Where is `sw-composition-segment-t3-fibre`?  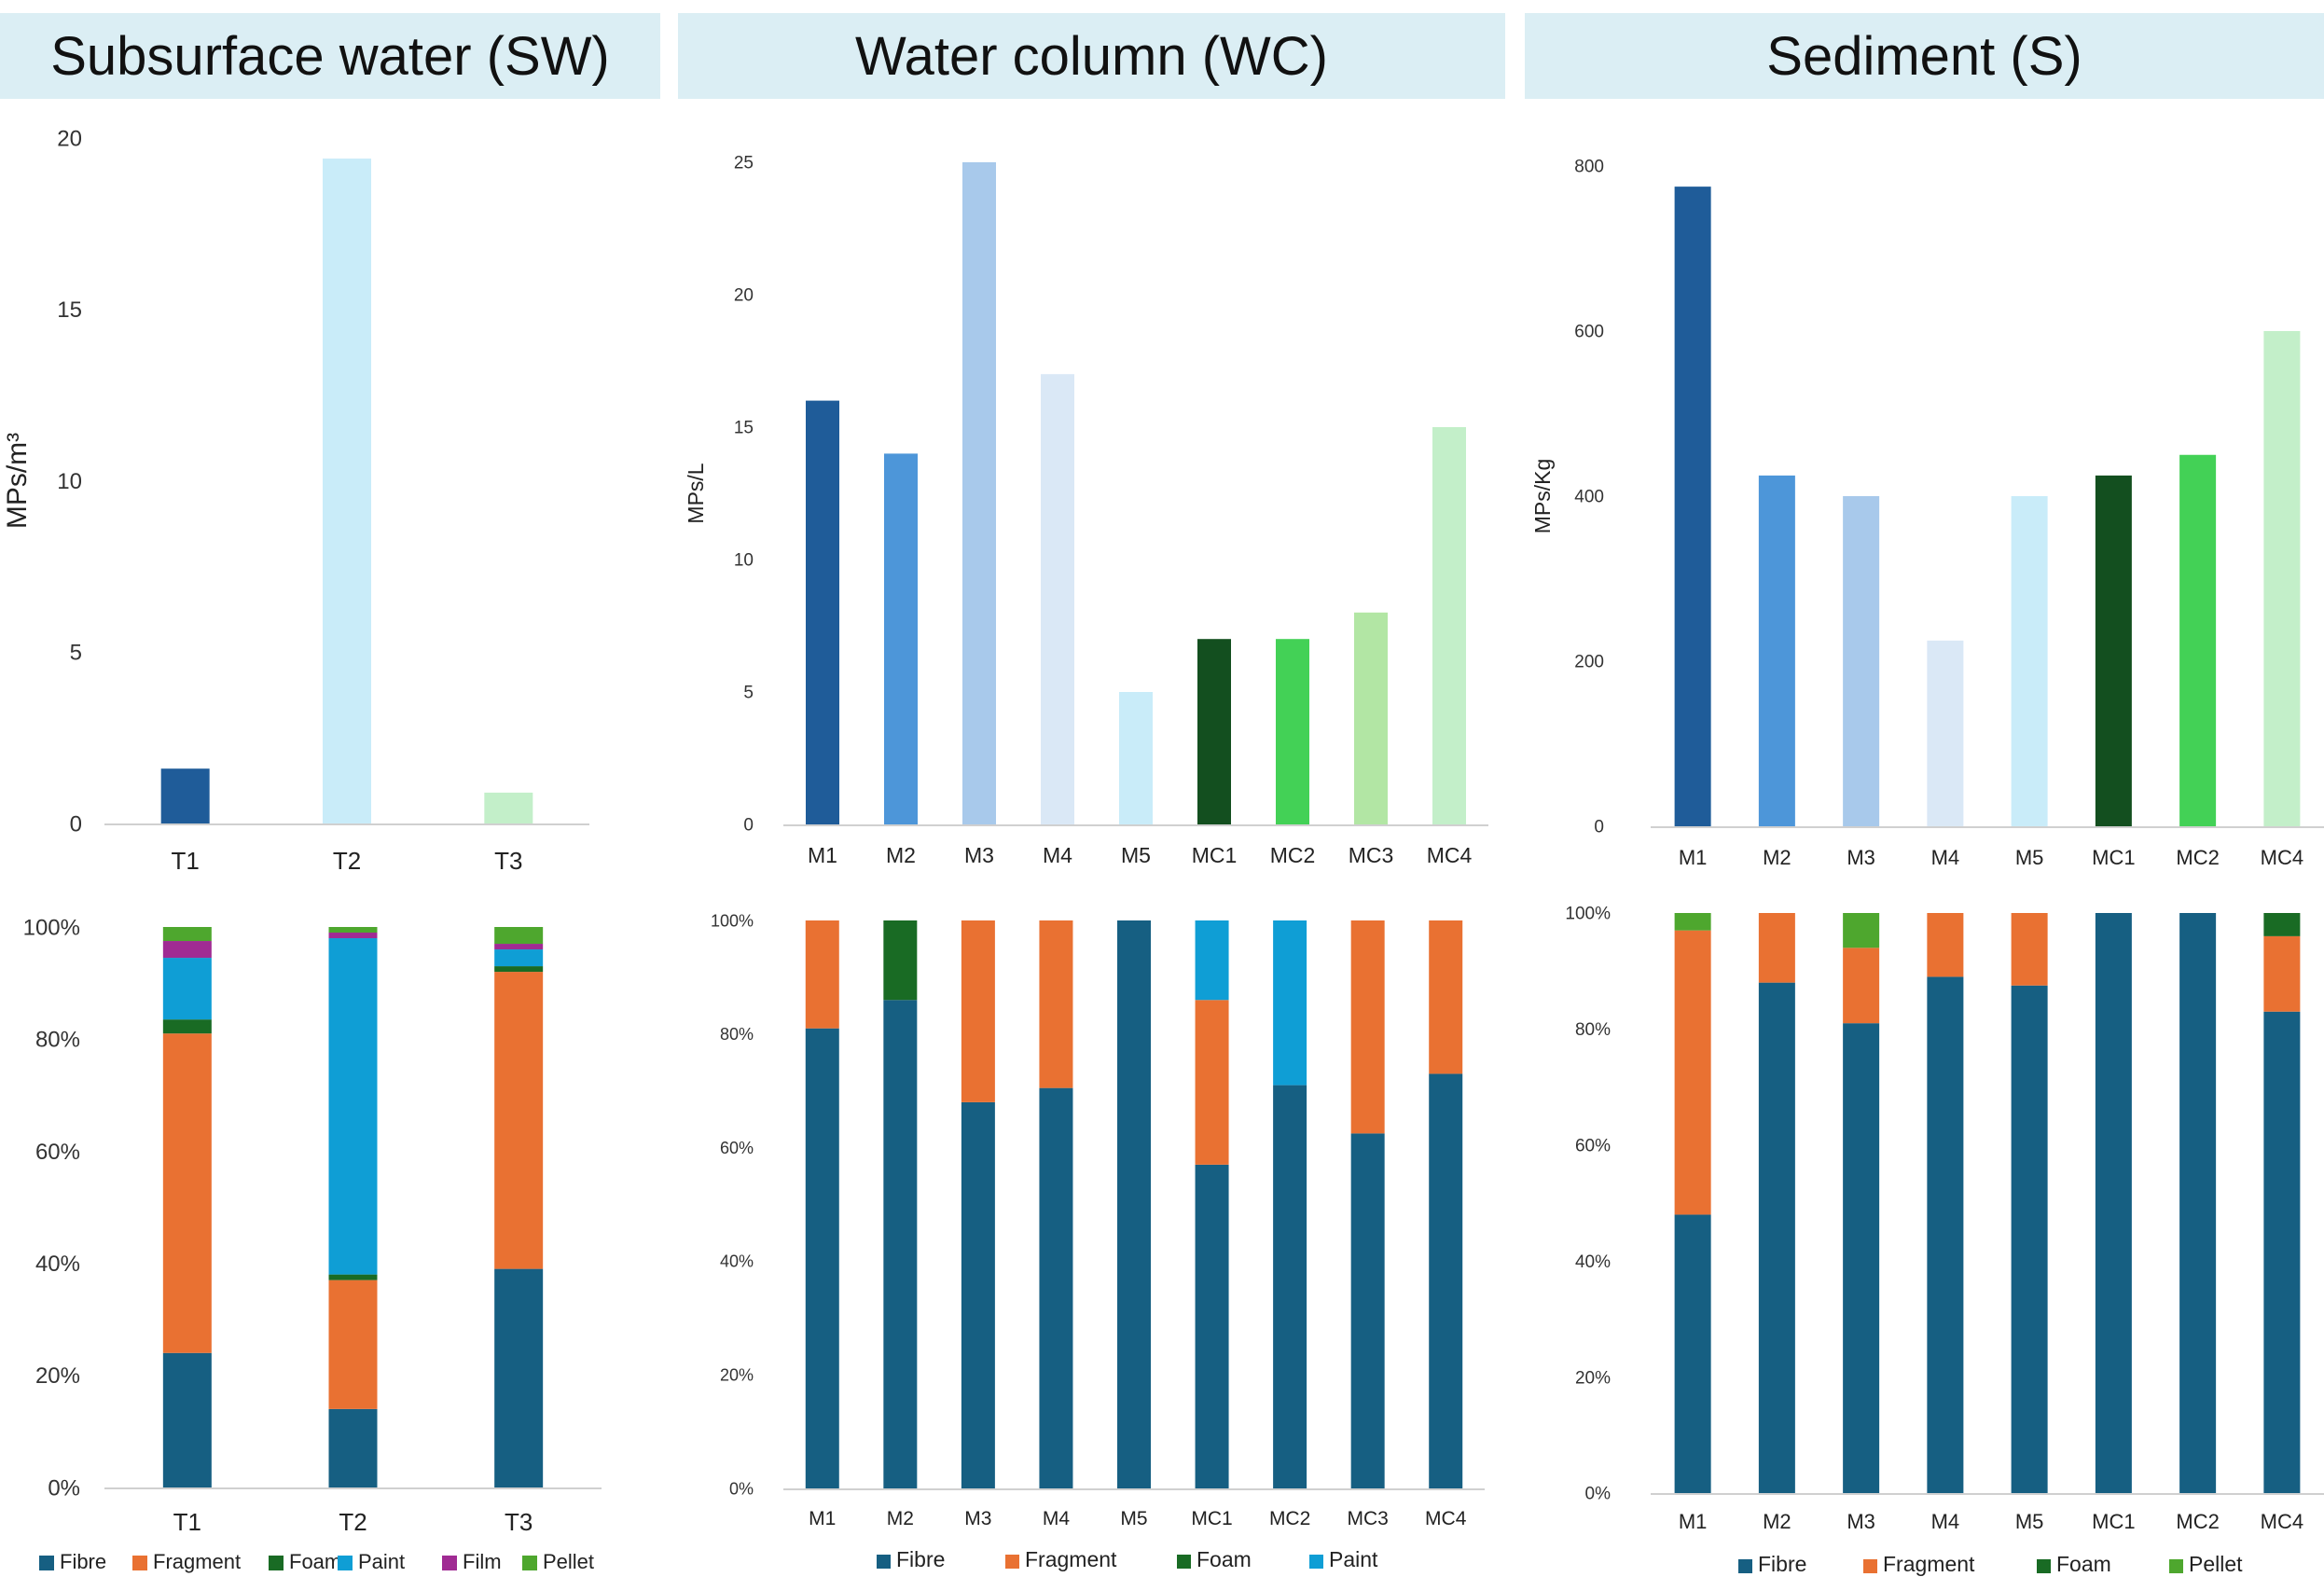 sw-composition-segment-t3-fibre is located at coordinates (519, 1377).